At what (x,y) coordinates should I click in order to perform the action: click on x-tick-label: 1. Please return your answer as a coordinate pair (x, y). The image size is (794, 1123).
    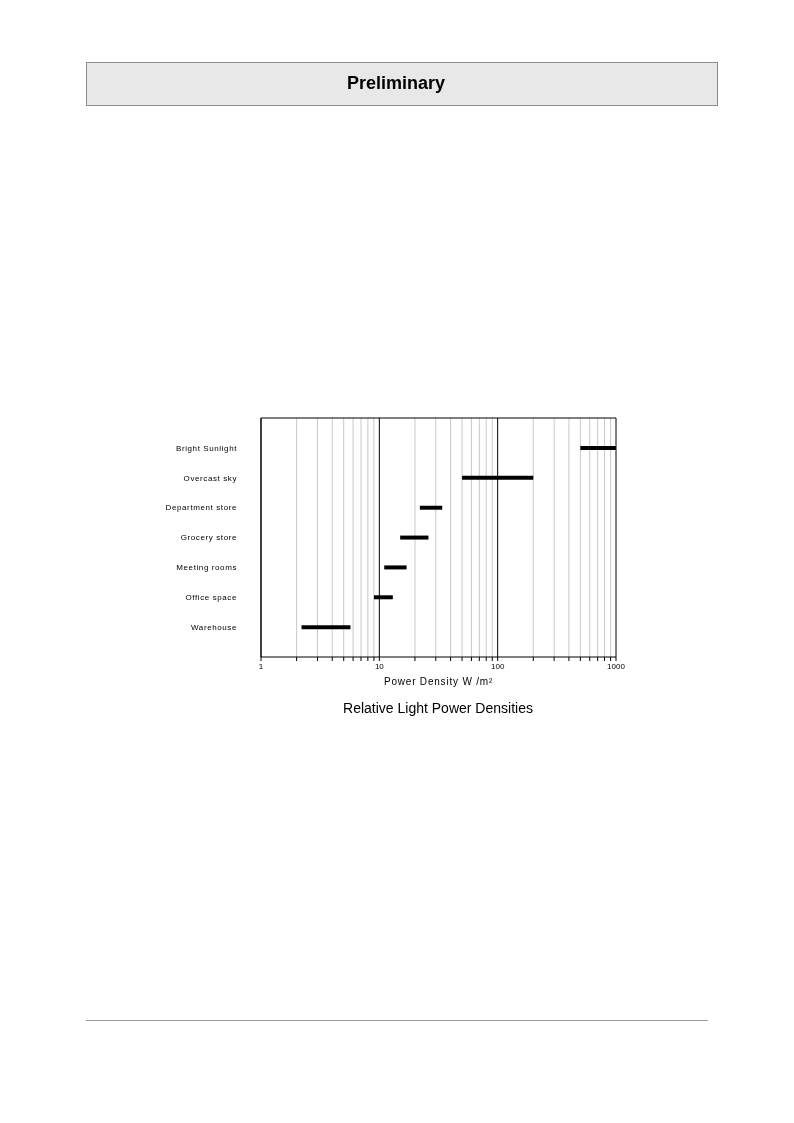
    Looking at the image, I should click on (261, 666).